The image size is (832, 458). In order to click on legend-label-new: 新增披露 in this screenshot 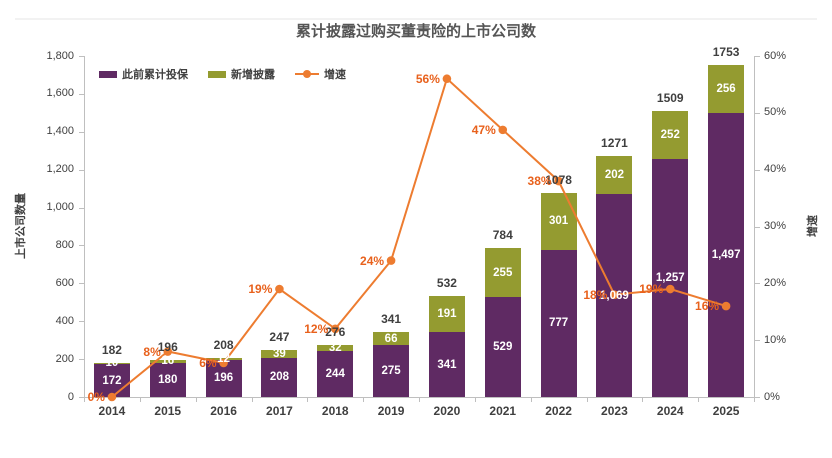, I will do `click(253, 75)`.